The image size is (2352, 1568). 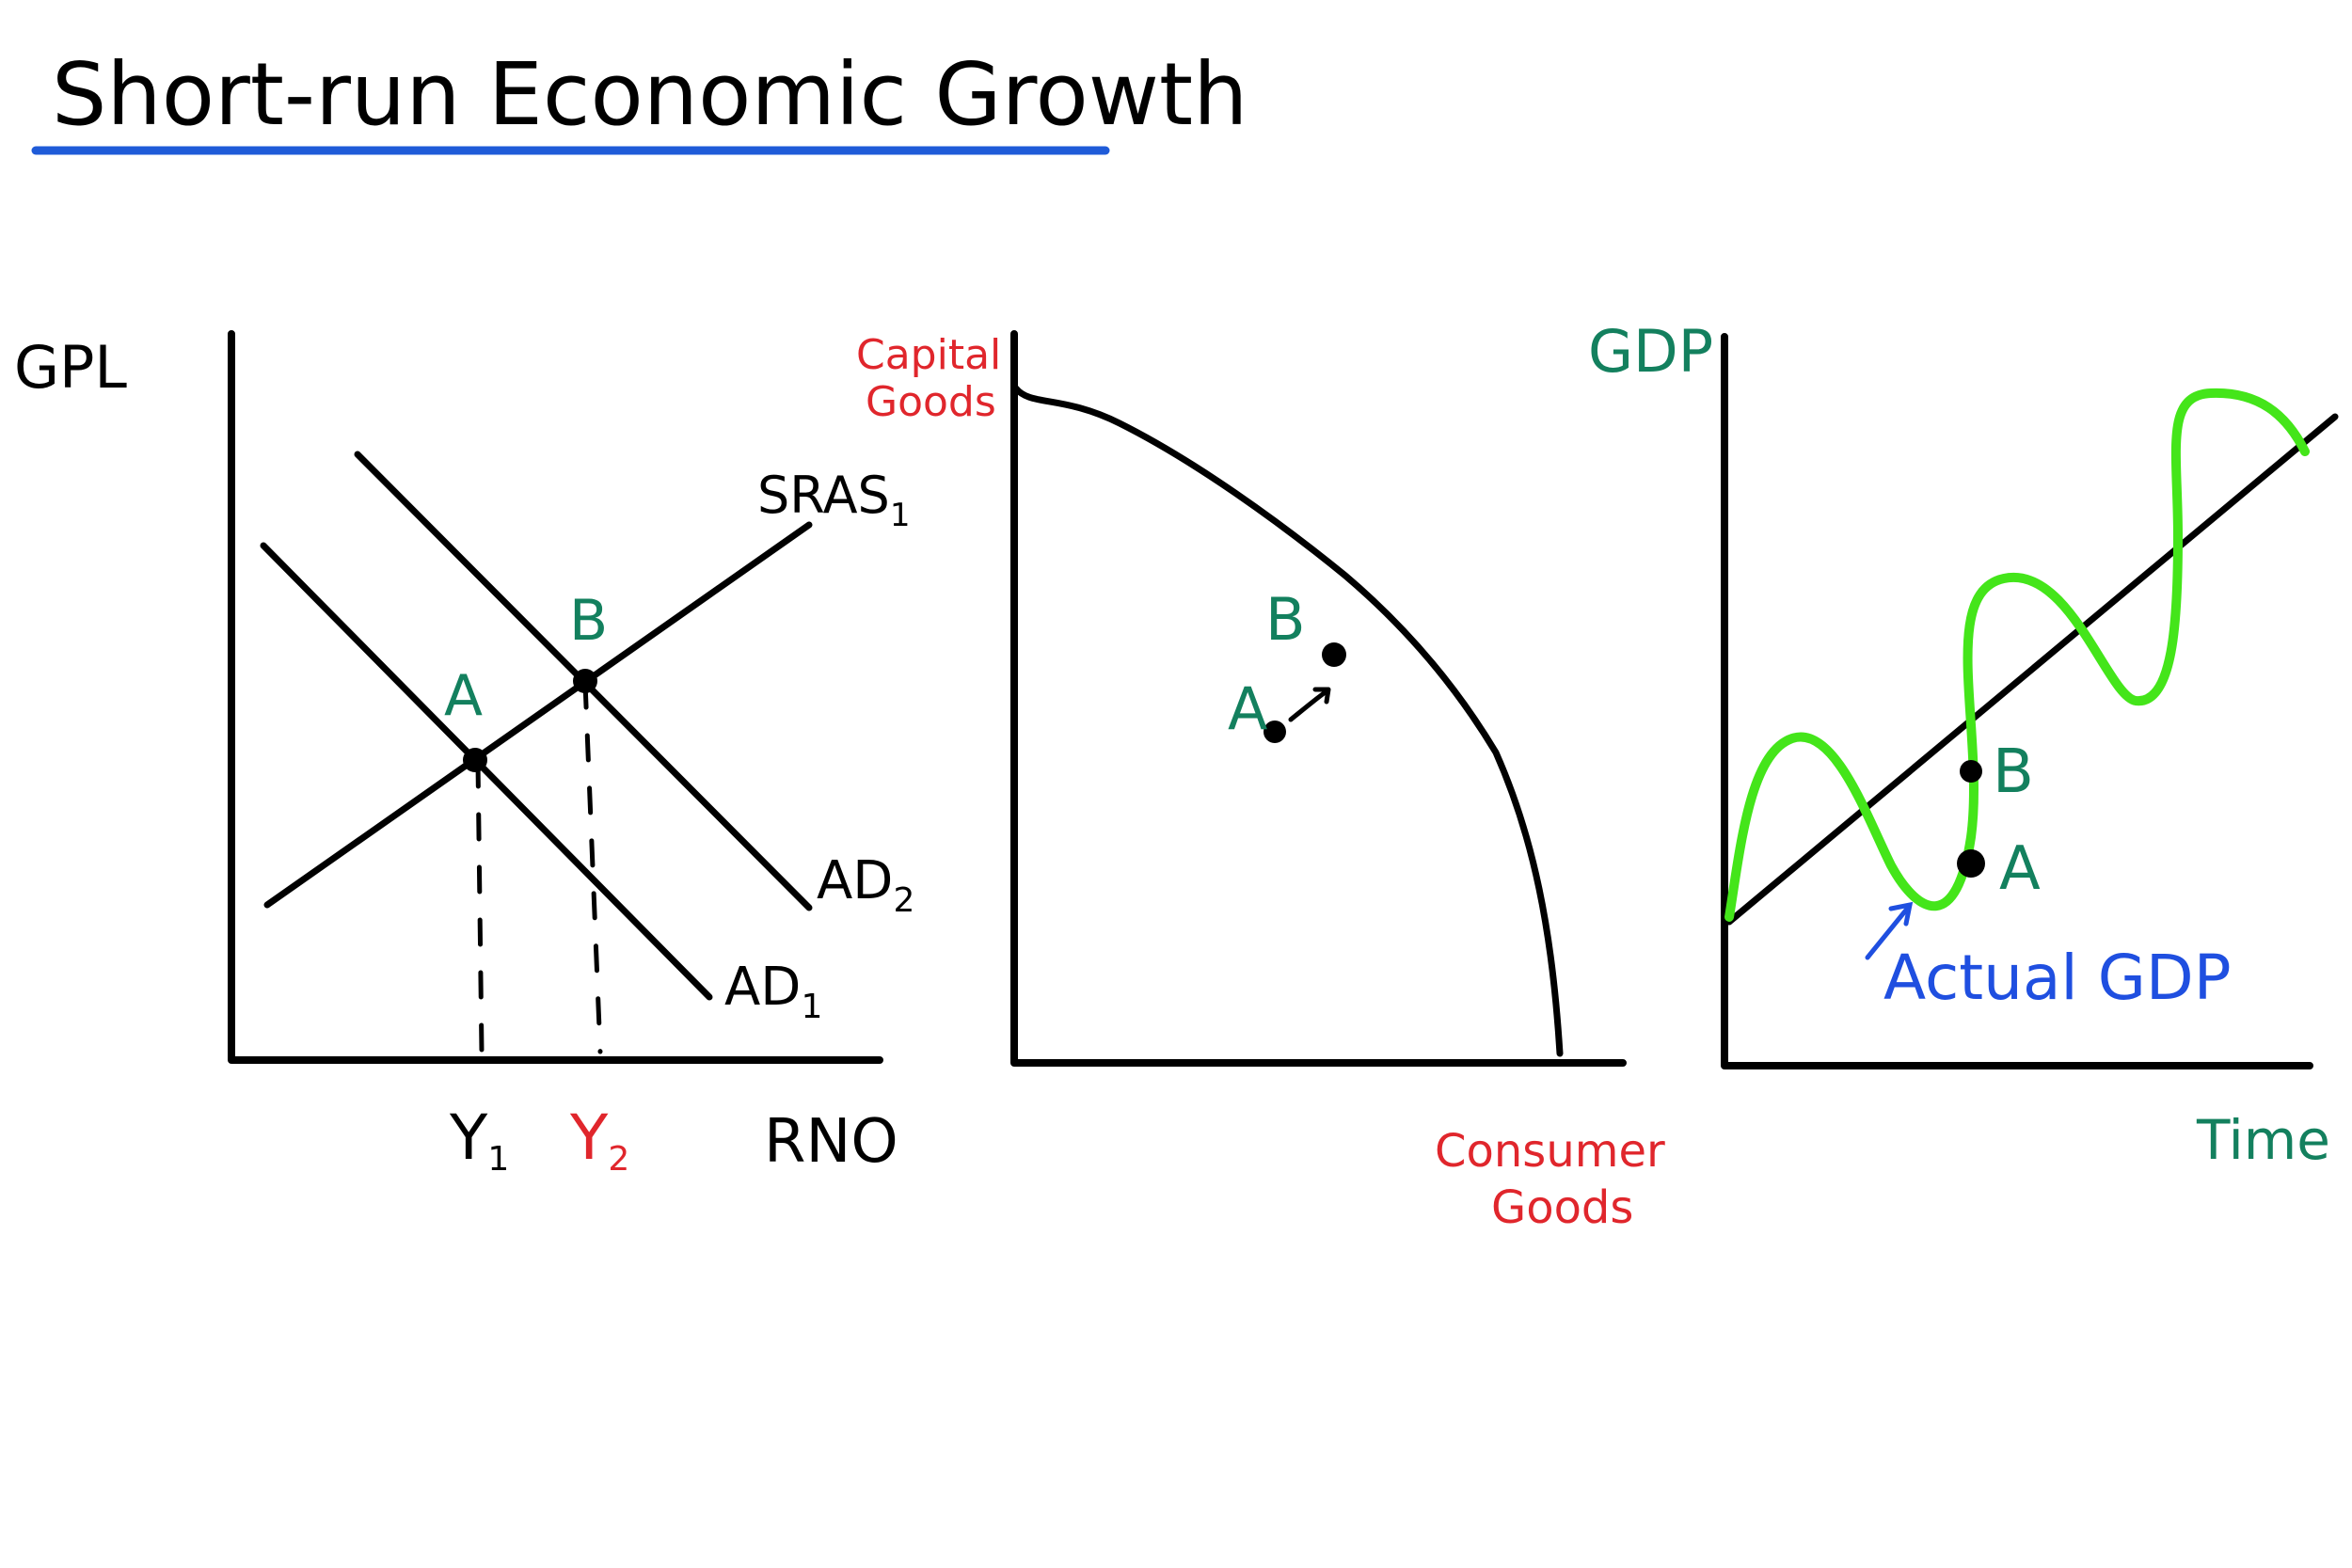 I want to click on business-cycle-axes, so click(x=2017, y=701).